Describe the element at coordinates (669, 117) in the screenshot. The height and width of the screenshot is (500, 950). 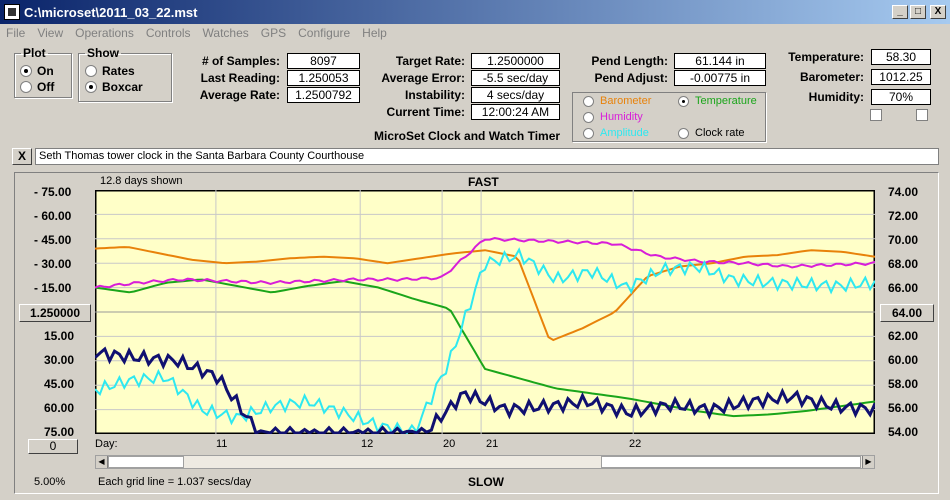
I see `sensor-select-panel` at that location.